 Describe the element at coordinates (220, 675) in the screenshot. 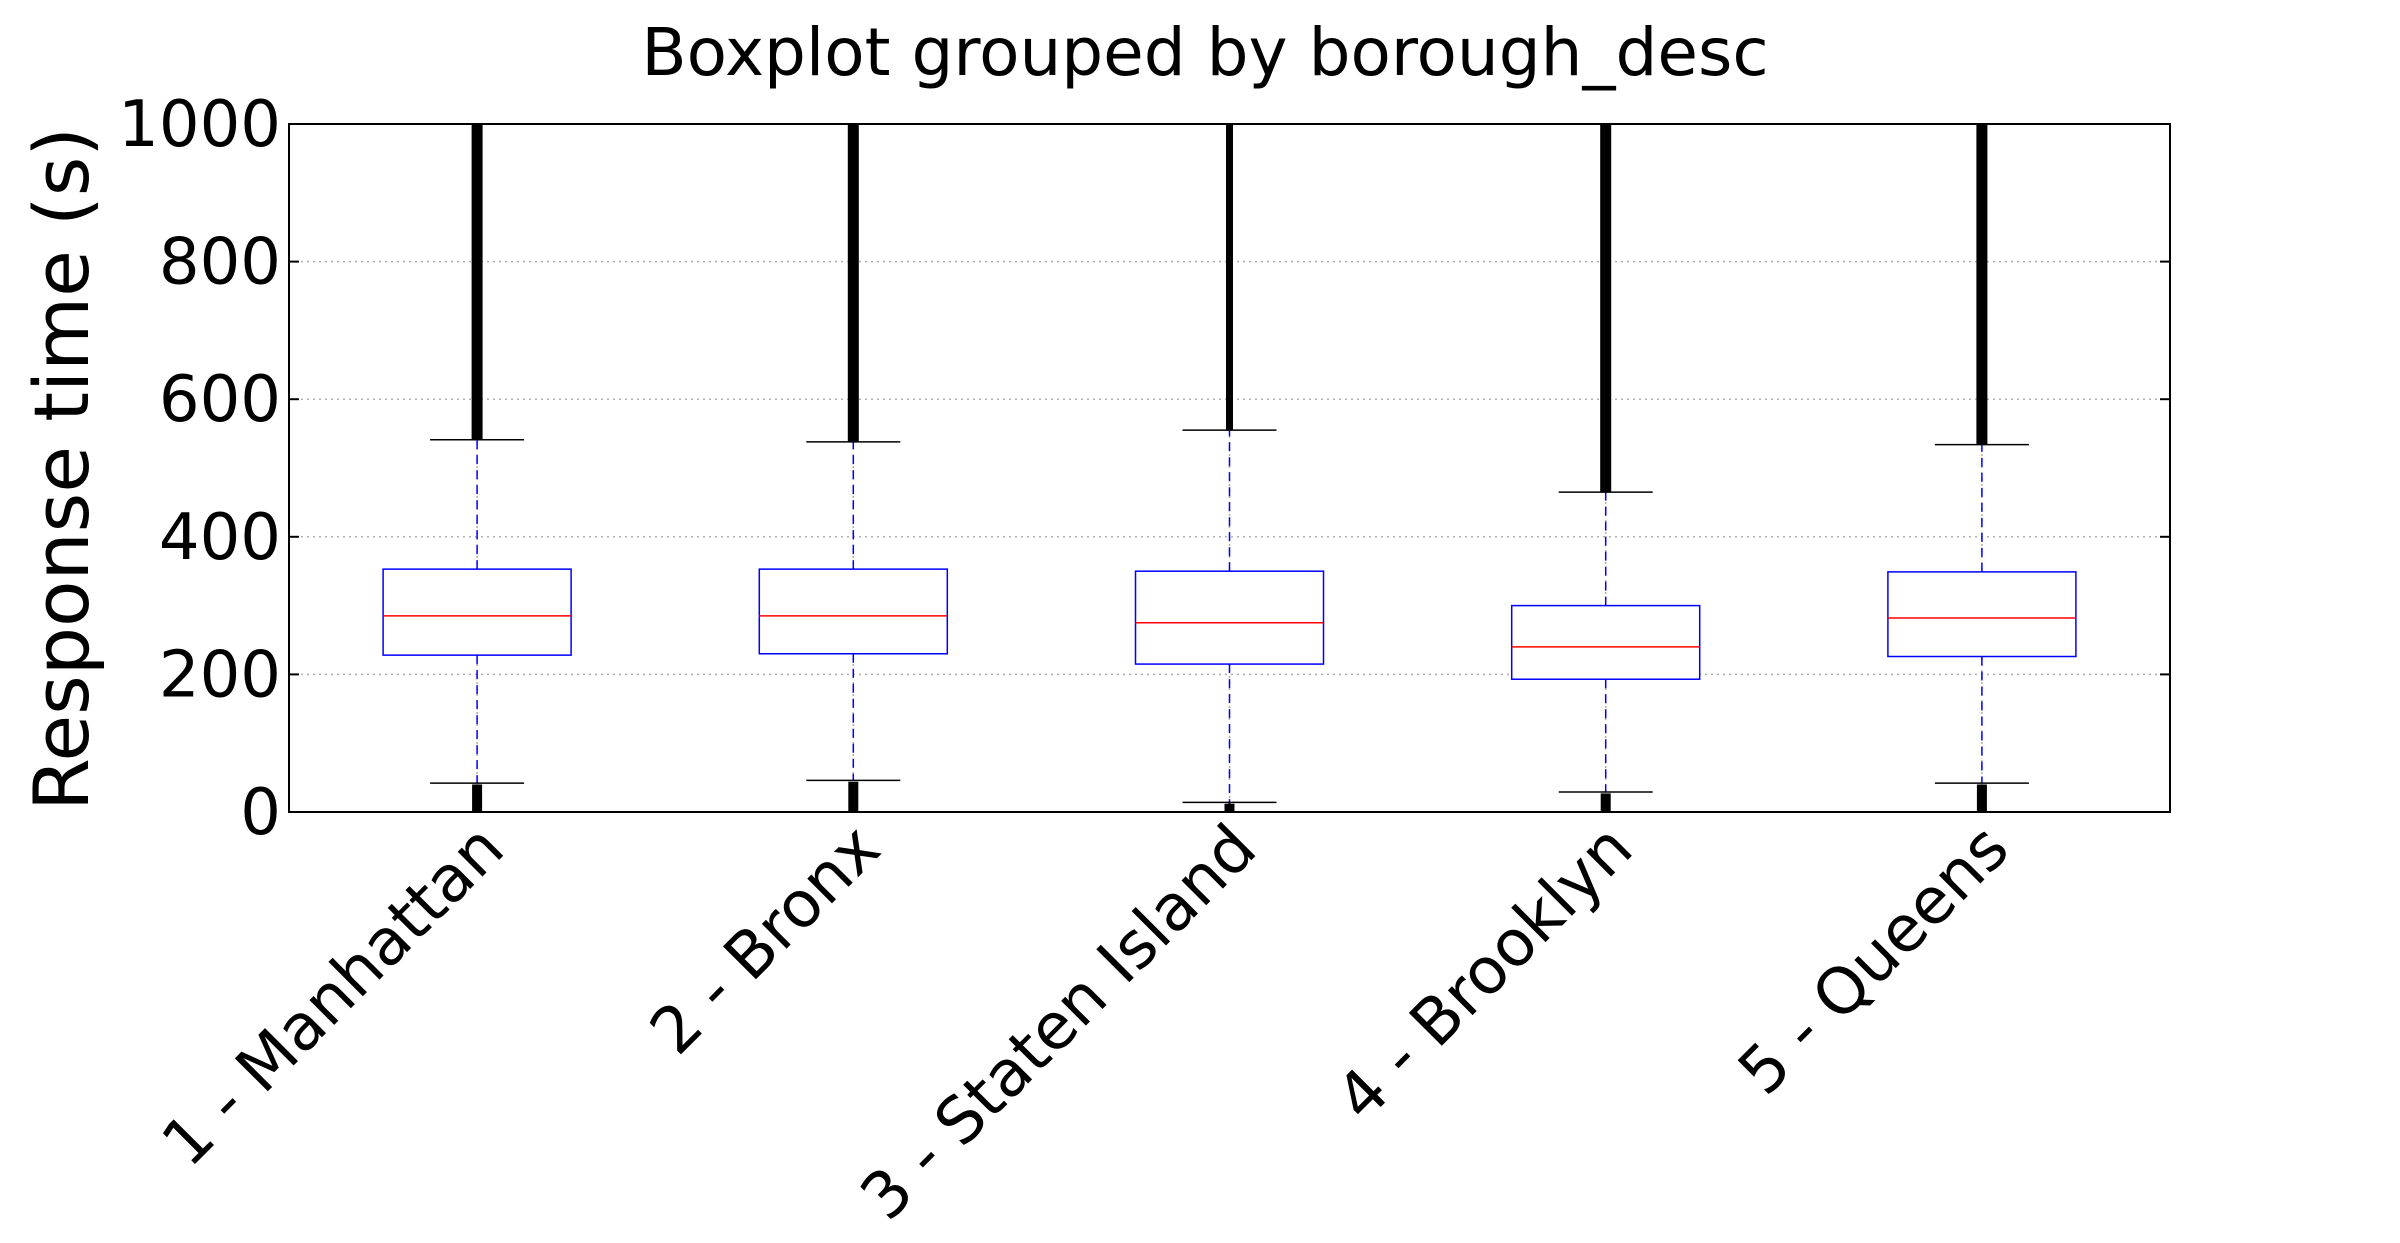

I see `y-tick-label: 200` at that location.